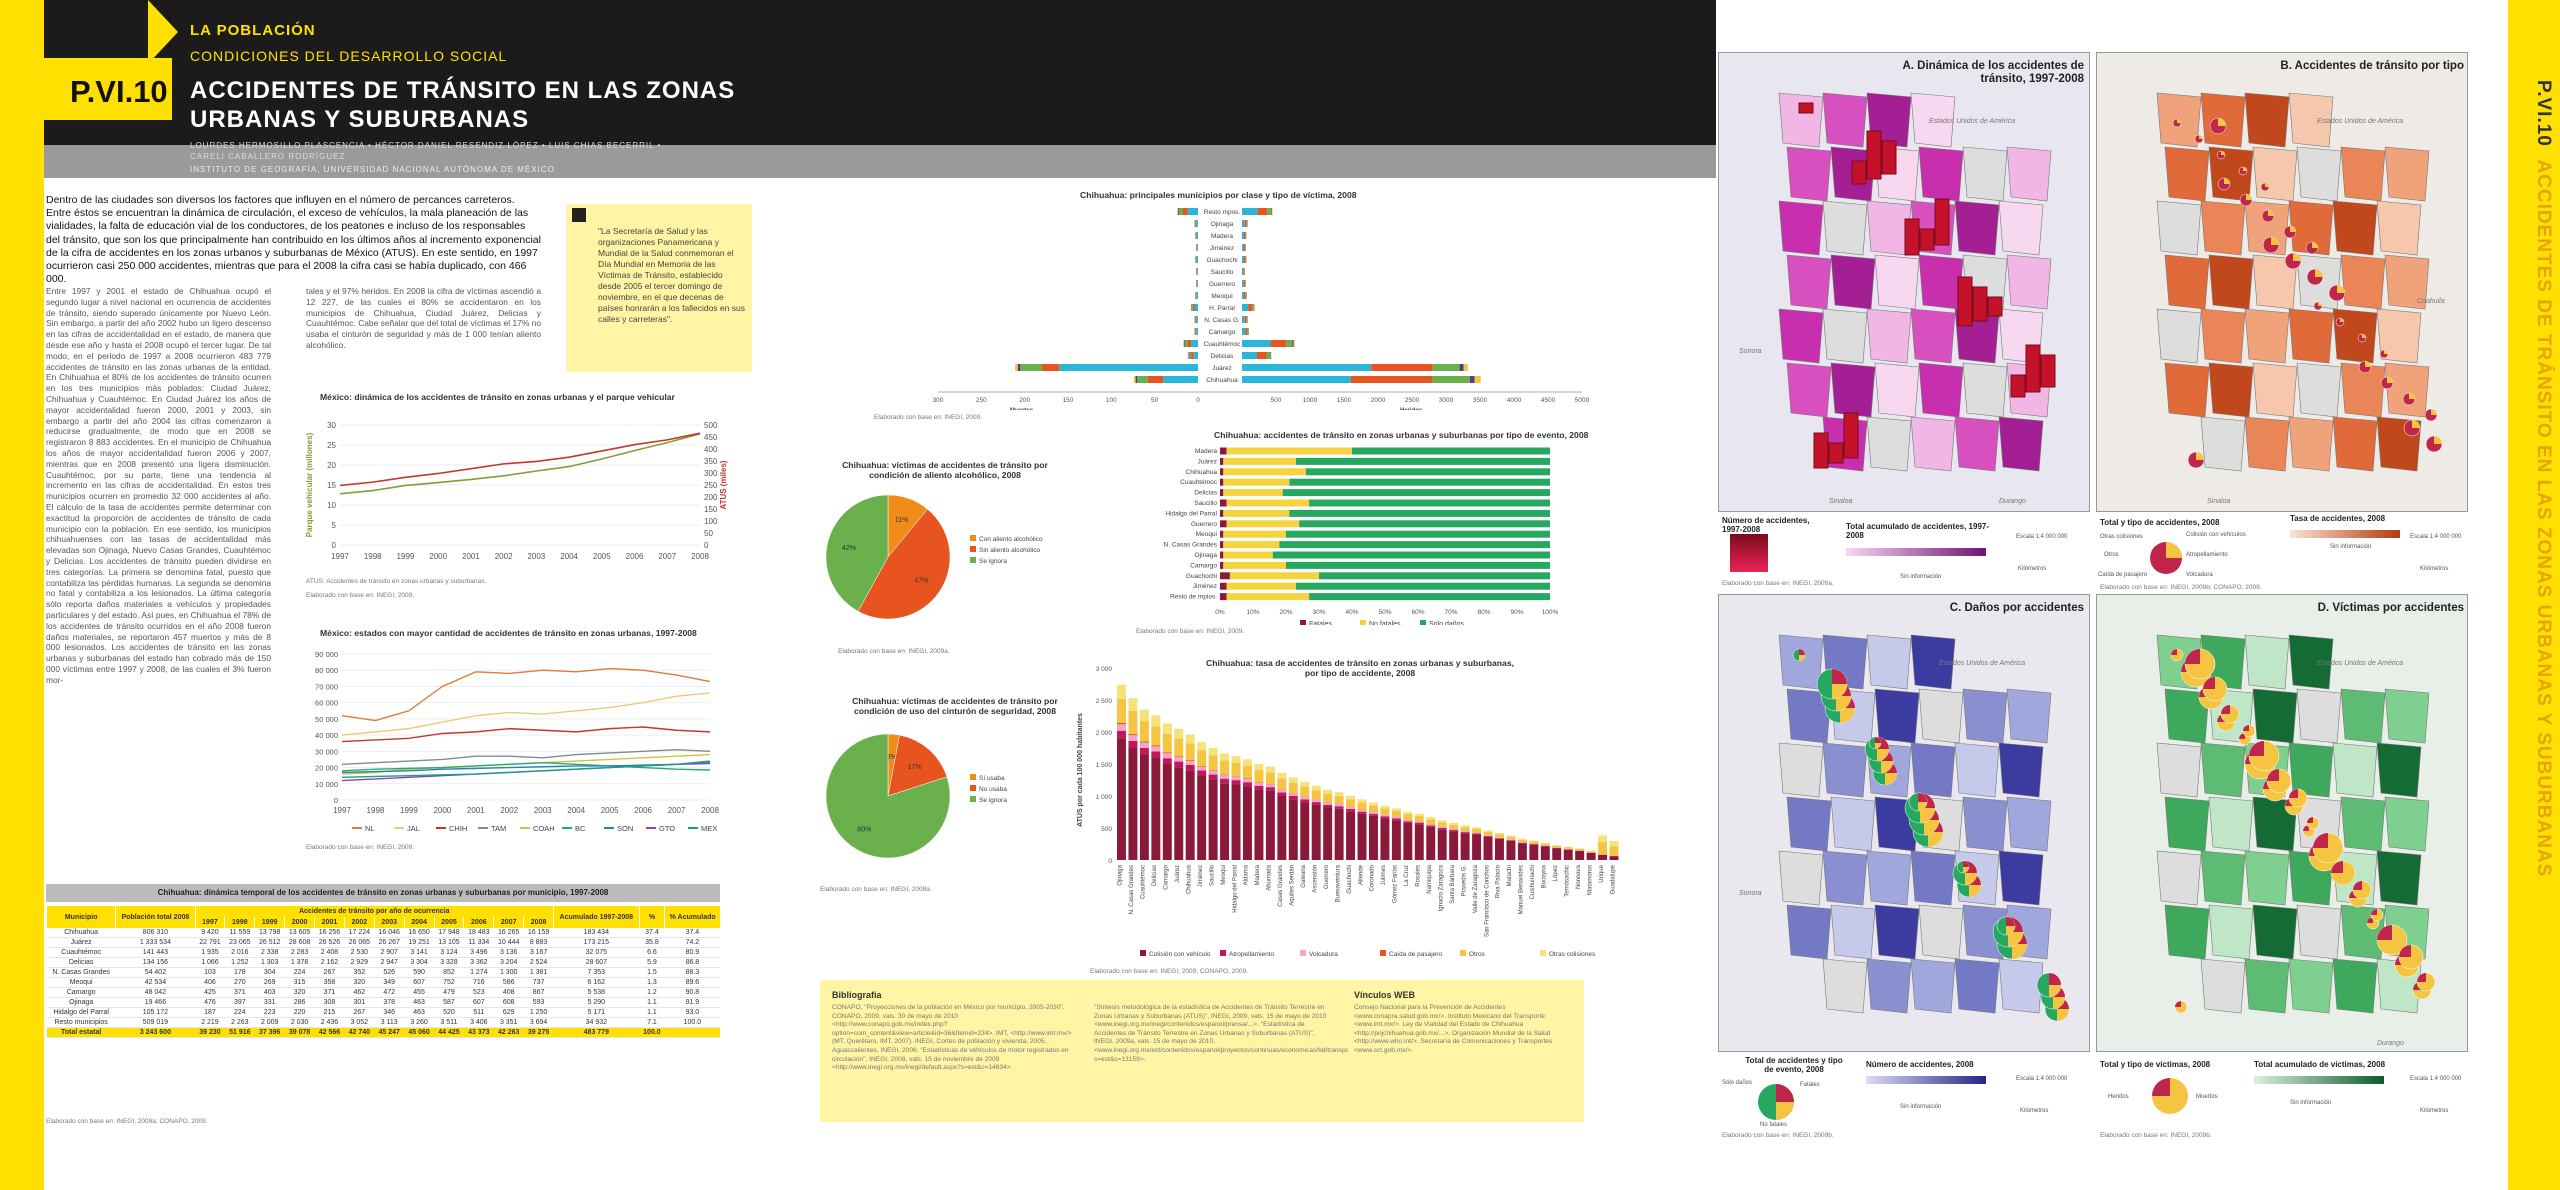 This screenshot has height=1190, width=2560. I want to click on stack-xtick: 60%, so click(1417, 612).